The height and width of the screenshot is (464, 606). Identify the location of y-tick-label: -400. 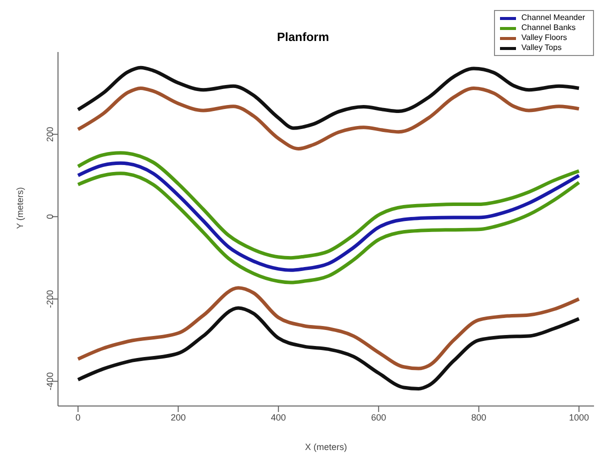
(50, 381).